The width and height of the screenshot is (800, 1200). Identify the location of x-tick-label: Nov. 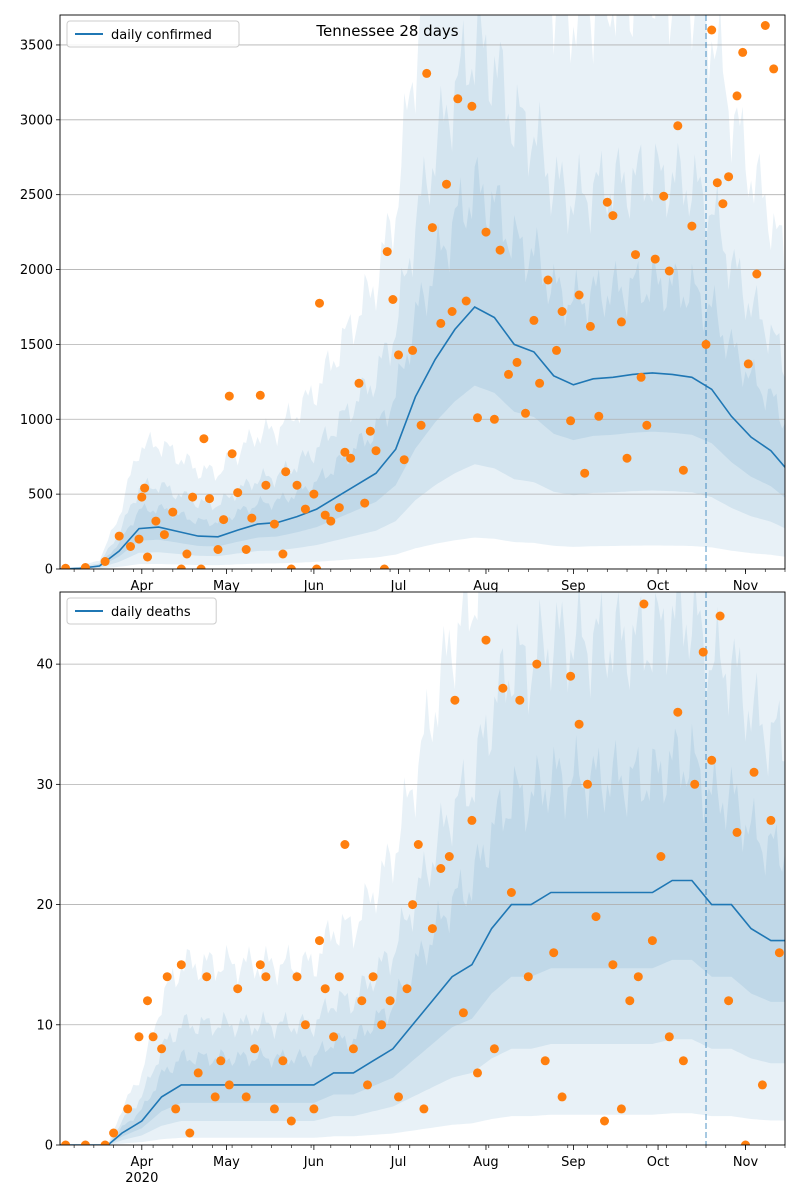
(746, 586).